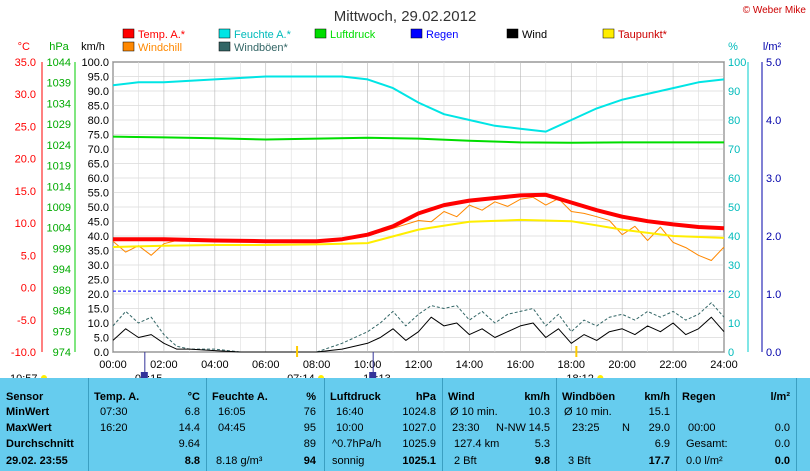 This screenshot has height=471, width=810. Describe the element at coordinates (419, 461) in the screenshot. I see `pres-now-value: 1025.1` at that location.